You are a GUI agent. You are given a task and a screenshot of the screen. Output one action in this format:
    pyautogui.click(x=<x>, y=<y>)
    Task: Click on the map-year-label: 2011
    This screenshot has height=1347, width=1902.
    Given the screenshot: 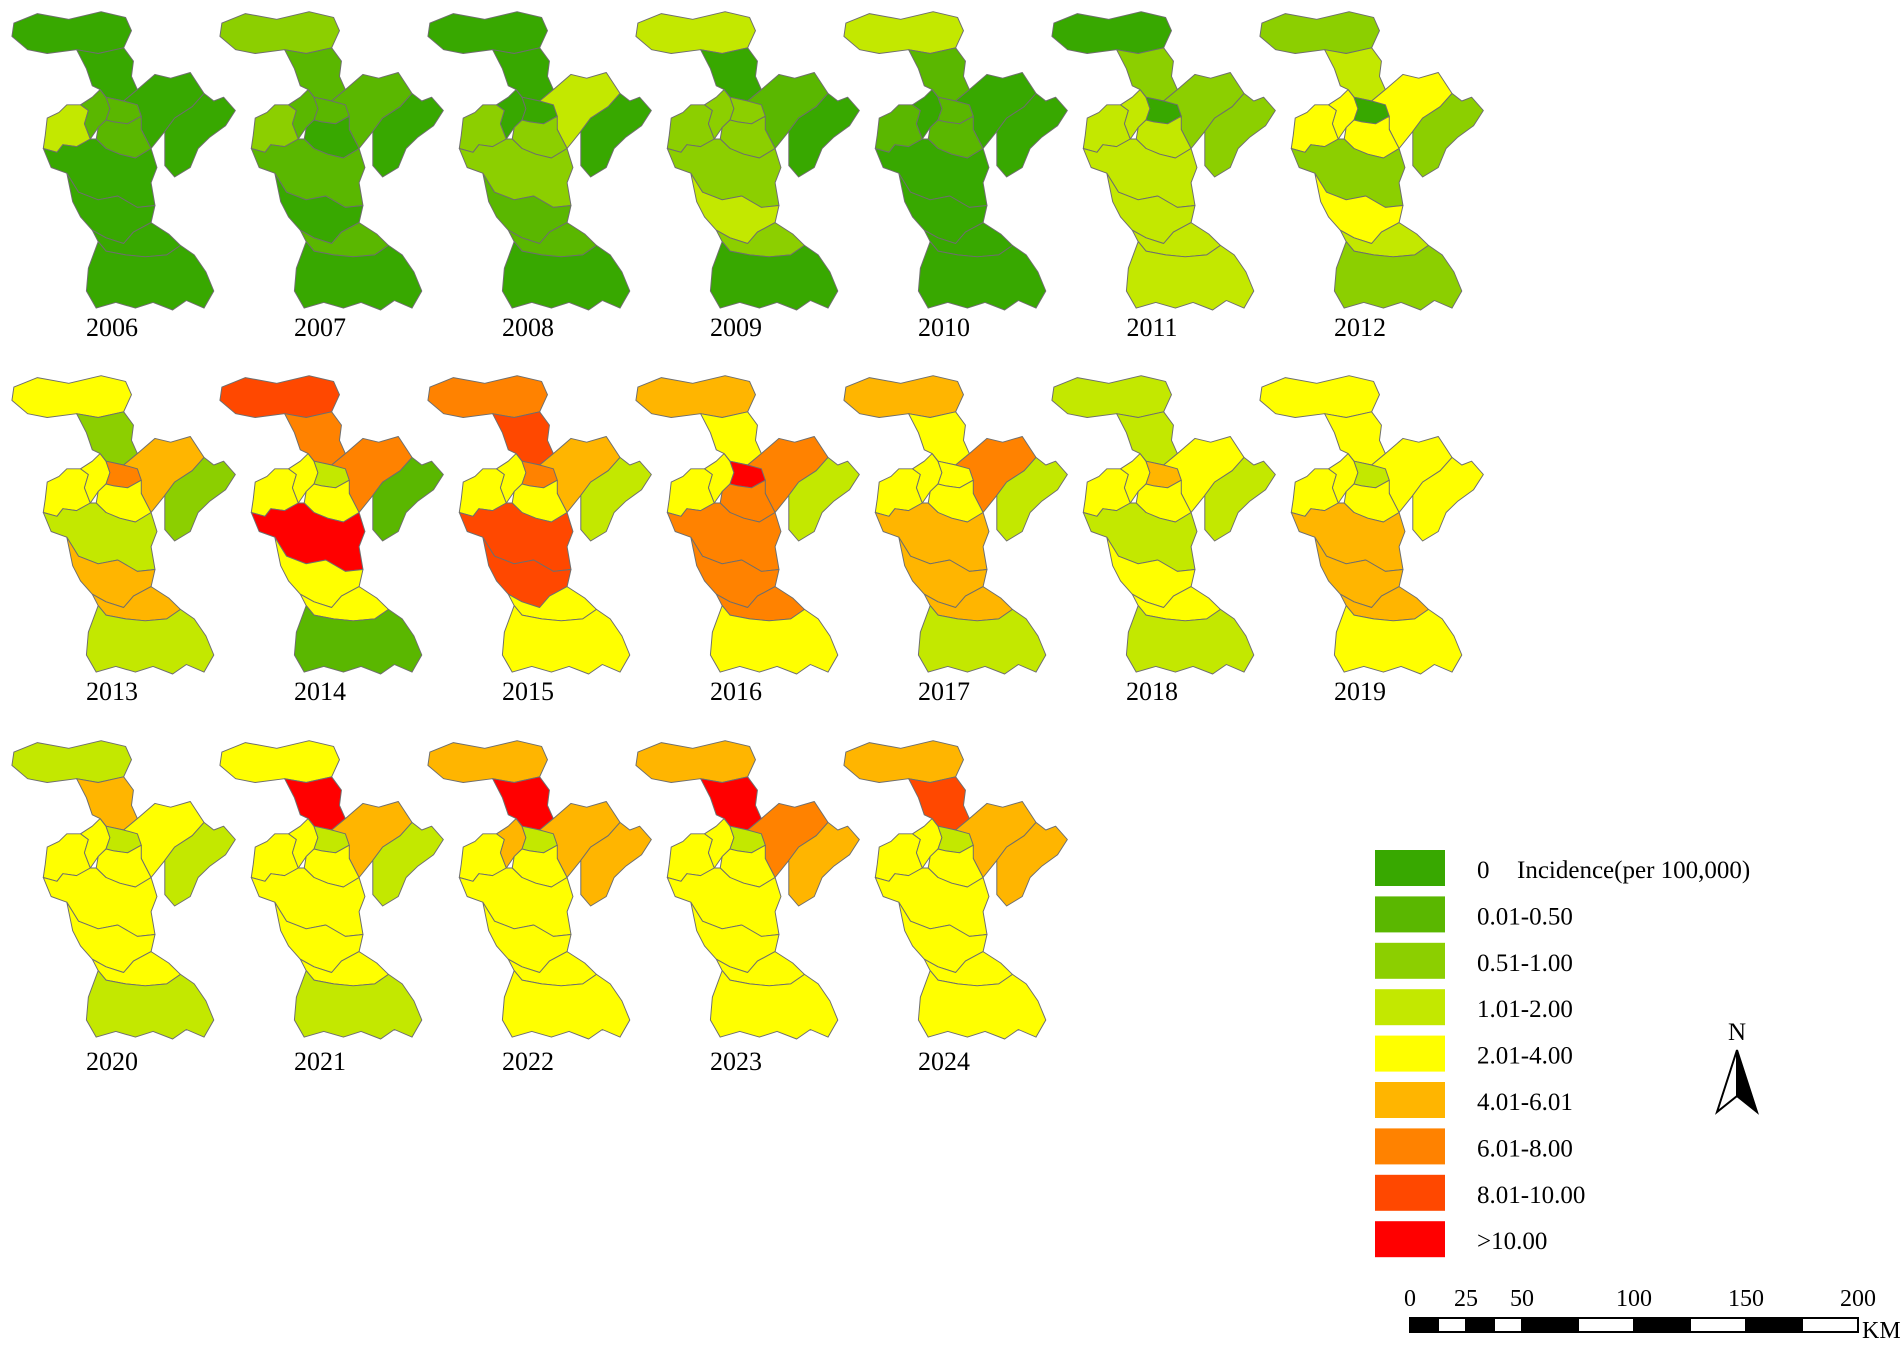 What is the action you would take?
    pyautogui.click(x=1151, y=327)
    